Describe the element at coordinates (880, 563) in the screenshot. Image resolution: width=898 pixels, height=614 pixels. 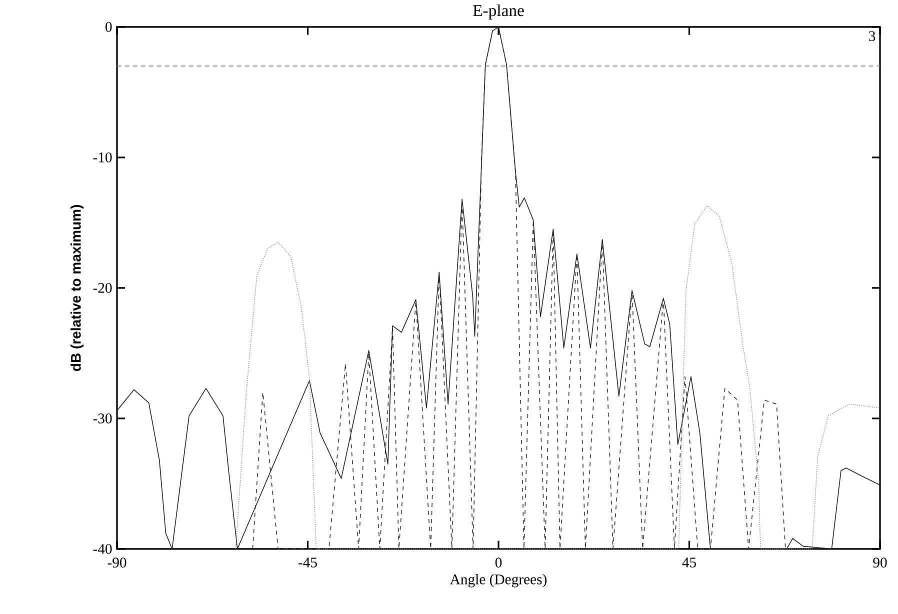
I see `x-tick-label: 90` at that location.